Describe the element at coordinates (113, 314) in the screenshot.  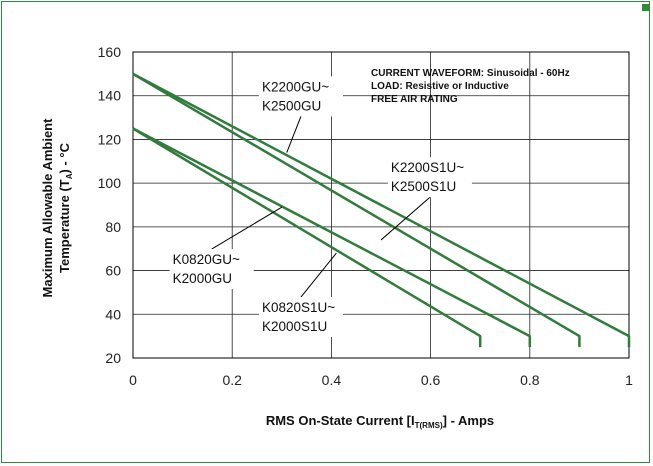
I see `y-tick-label: 40` at that location.